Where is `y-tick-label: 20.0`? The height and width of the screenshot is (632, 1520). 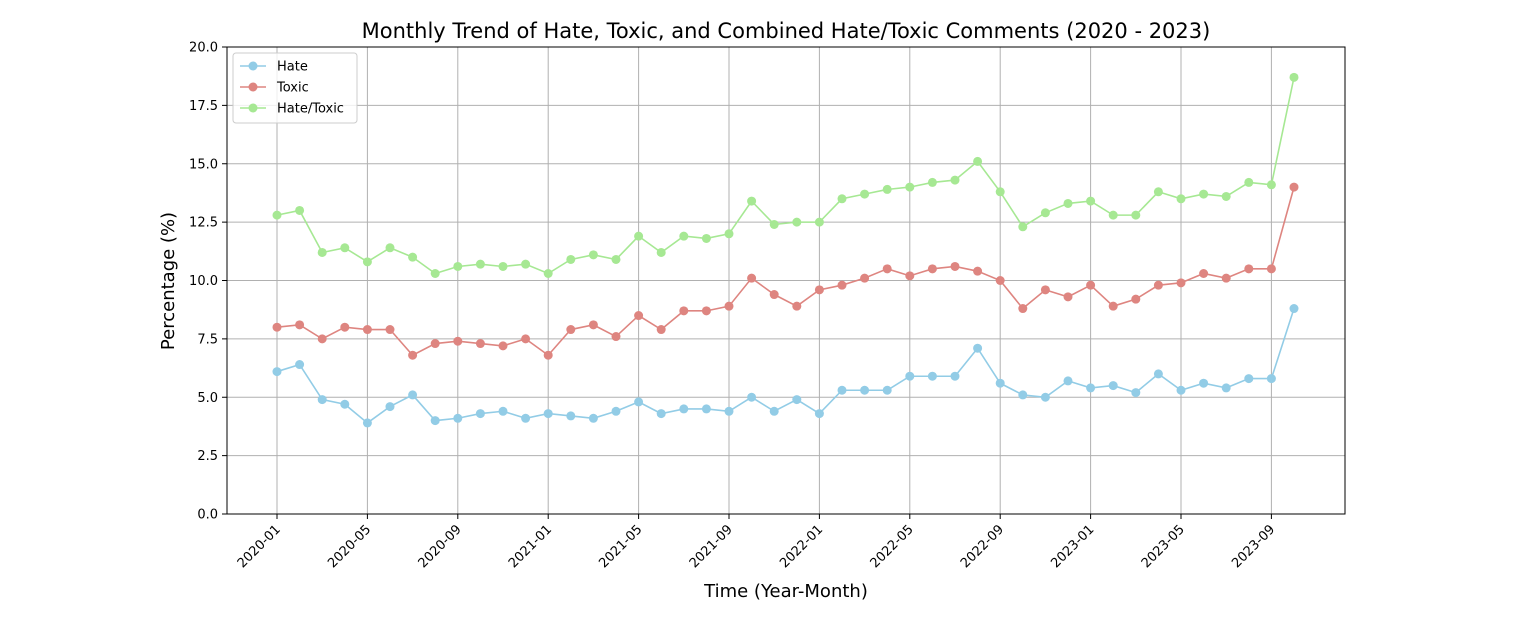 y-tick-label: 20.0 is located at coordinates (203, 48).